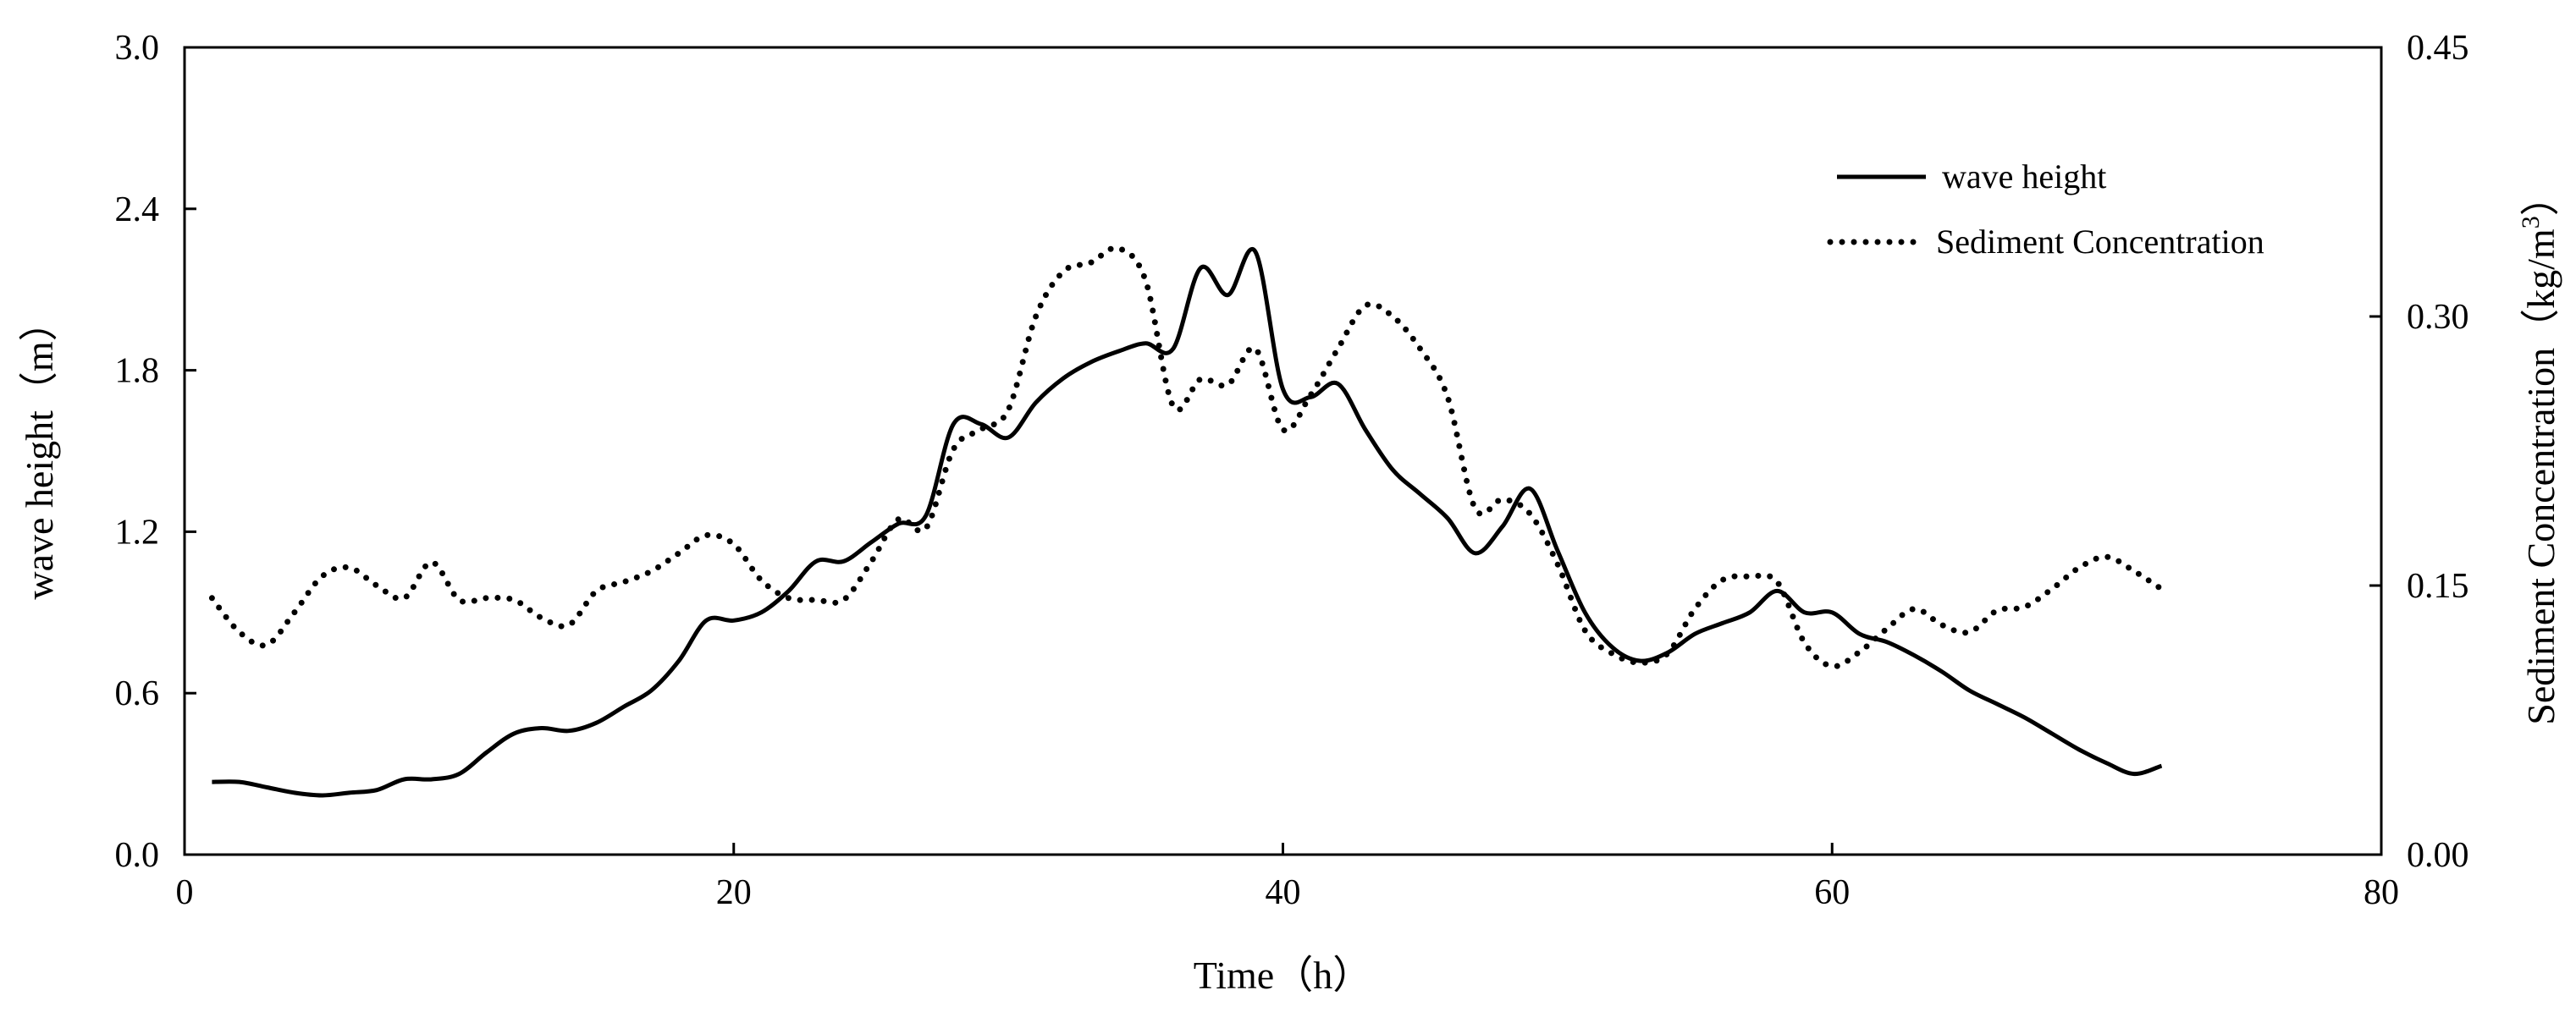  I want to click on y-left-tick-label: 1.2, so click(137, 532).